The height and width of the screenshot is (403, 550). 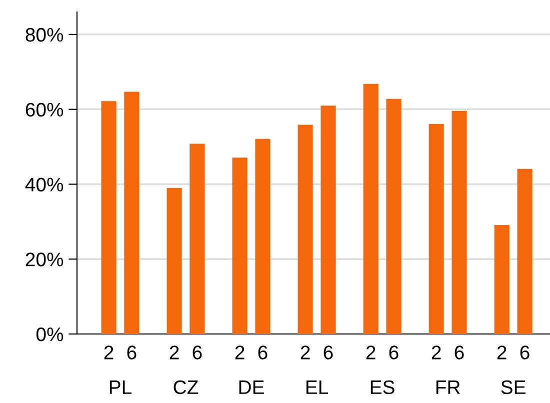 What do you see at coordinates (131, 353) in the screenshot?
I see `series-label: 6` at bounding box center [131, 353].